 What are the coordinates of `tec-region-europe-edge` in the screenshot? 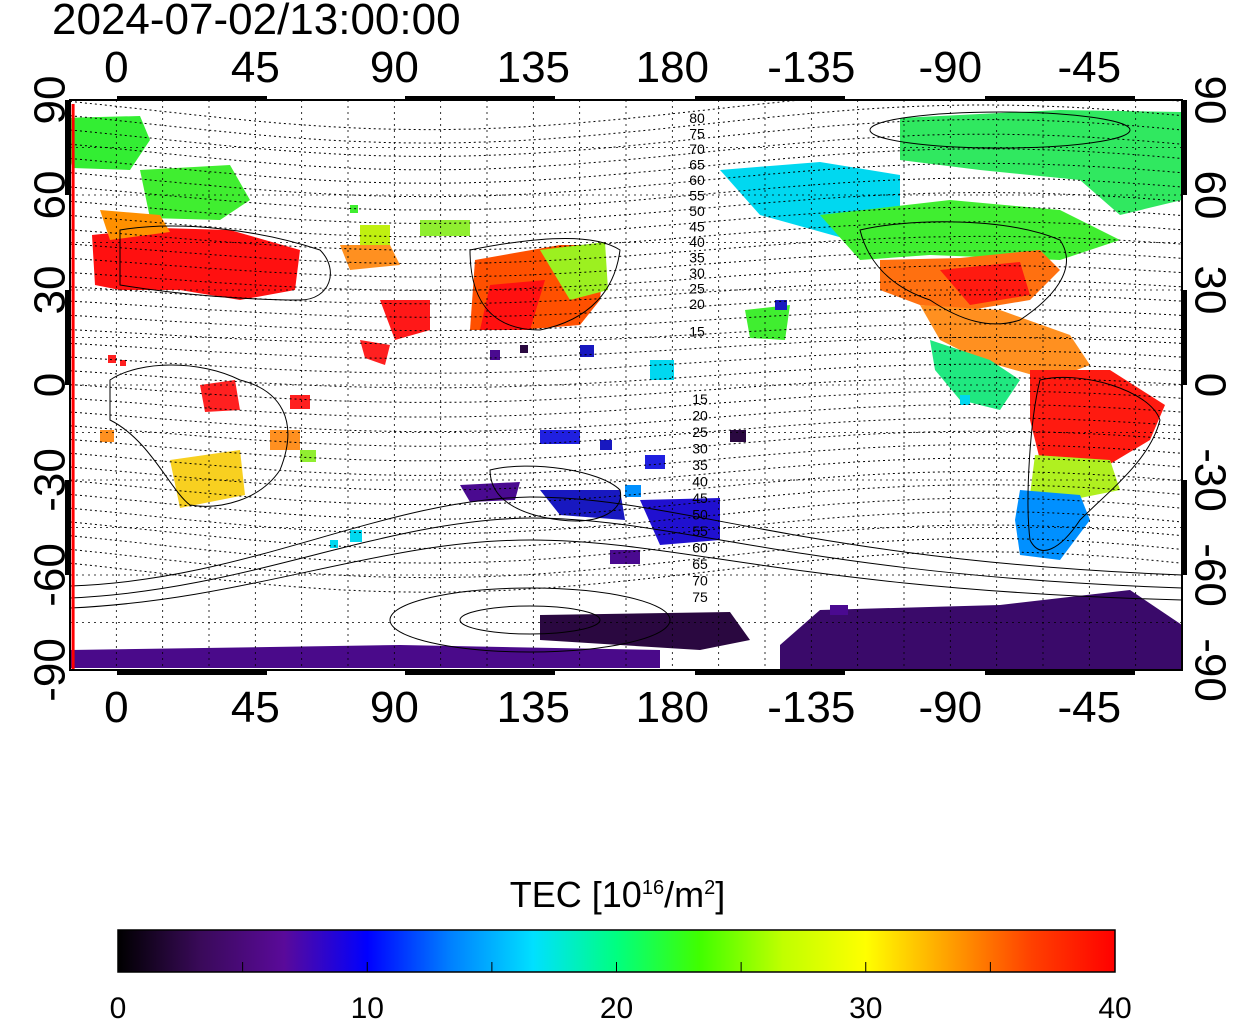 It's located at (135, 225).